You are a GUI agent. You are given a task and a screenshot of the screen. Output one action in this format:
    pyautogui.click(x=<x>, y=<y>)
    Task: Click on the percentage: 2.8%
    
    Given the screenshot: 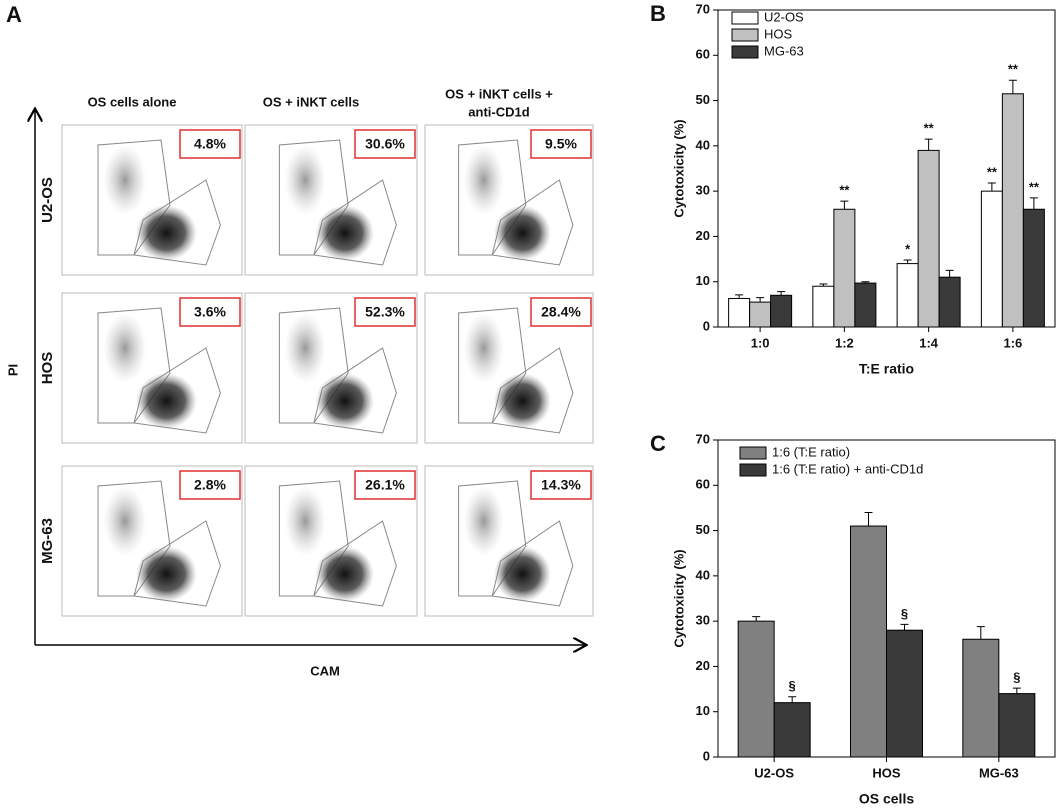 What is the action you would take?
    pyautogui.click(x=210, y=485)
    